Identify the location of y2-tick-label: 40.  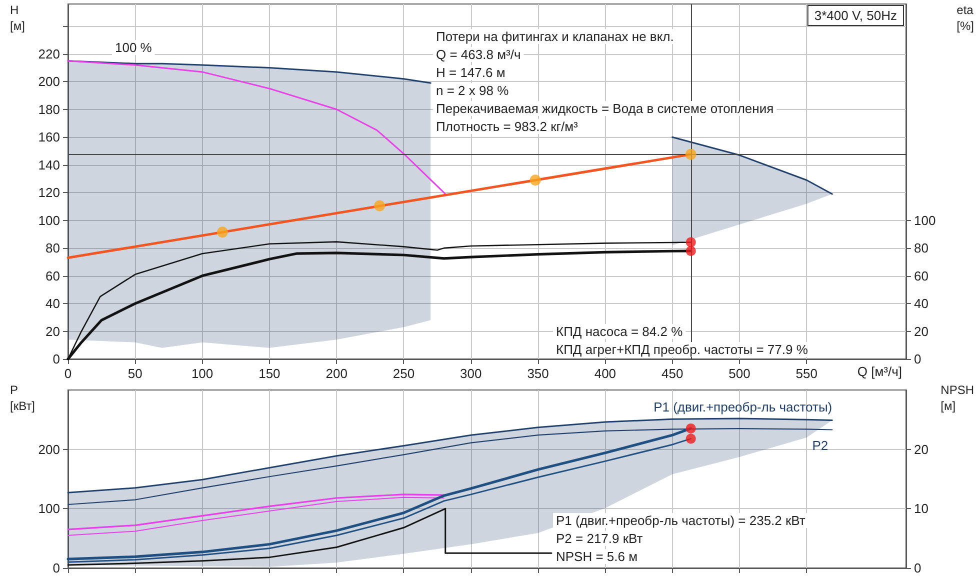
(921, 304).